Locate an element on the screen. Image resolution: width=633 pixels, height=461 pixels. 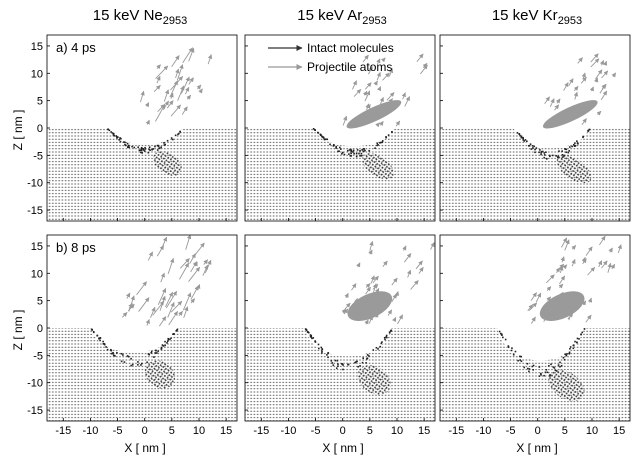
ejecta-plume is located at coordinates (388, 283).